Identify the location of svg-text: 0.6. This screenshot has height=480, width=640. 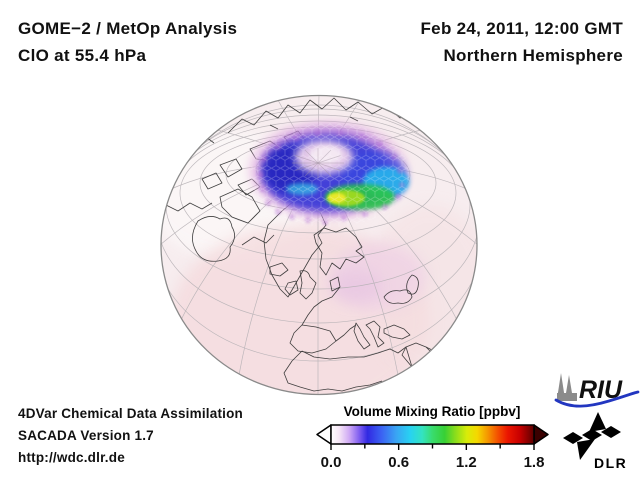
(398, 462).